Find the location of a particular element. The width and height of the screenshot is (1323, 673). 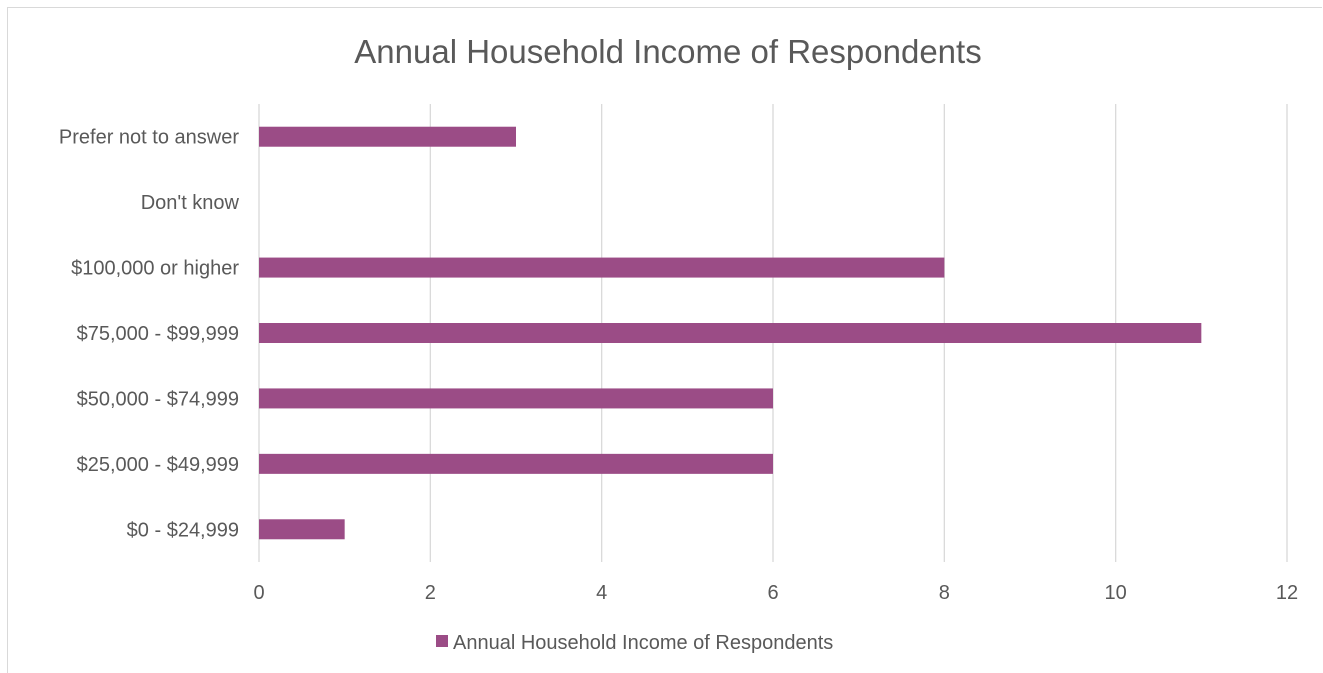

category-label: $25,000 - $49,999 is located at coordinates (158, 465).